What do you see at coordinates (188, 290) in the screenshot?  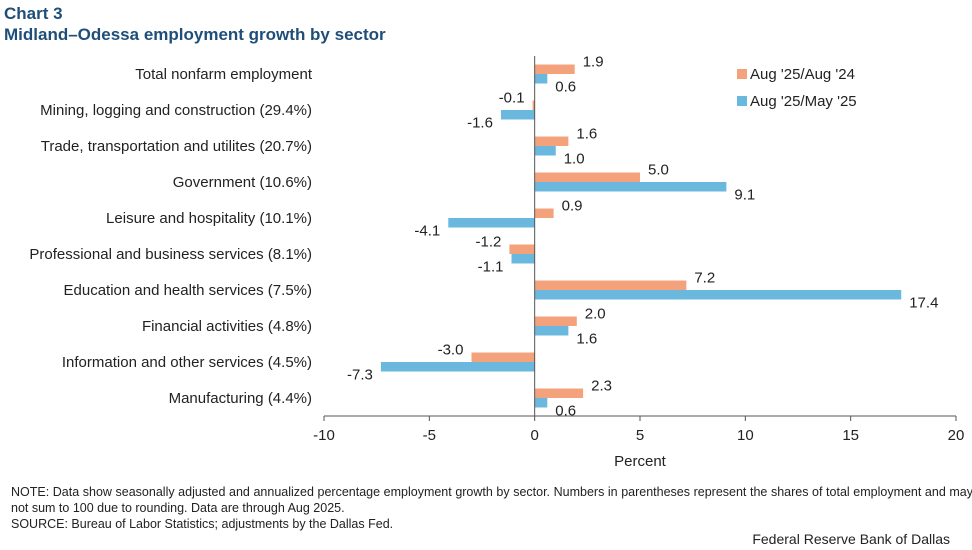 I see `category-label-education-and-health-services-7-5: Education and health services (7.5%)` at bounding box center [188, 290].